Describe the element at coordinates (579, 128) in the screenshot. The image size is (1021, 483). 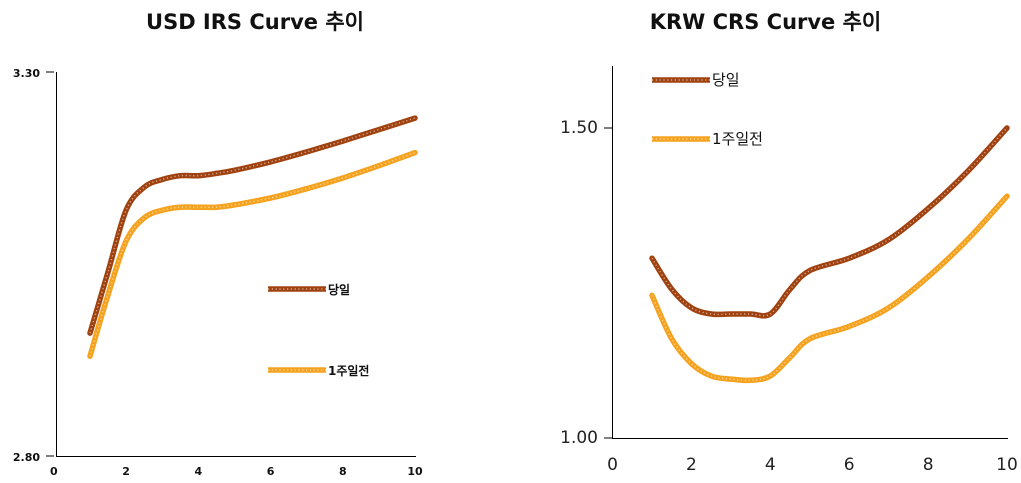
I see `y-tick-label: 1.50` at that location.